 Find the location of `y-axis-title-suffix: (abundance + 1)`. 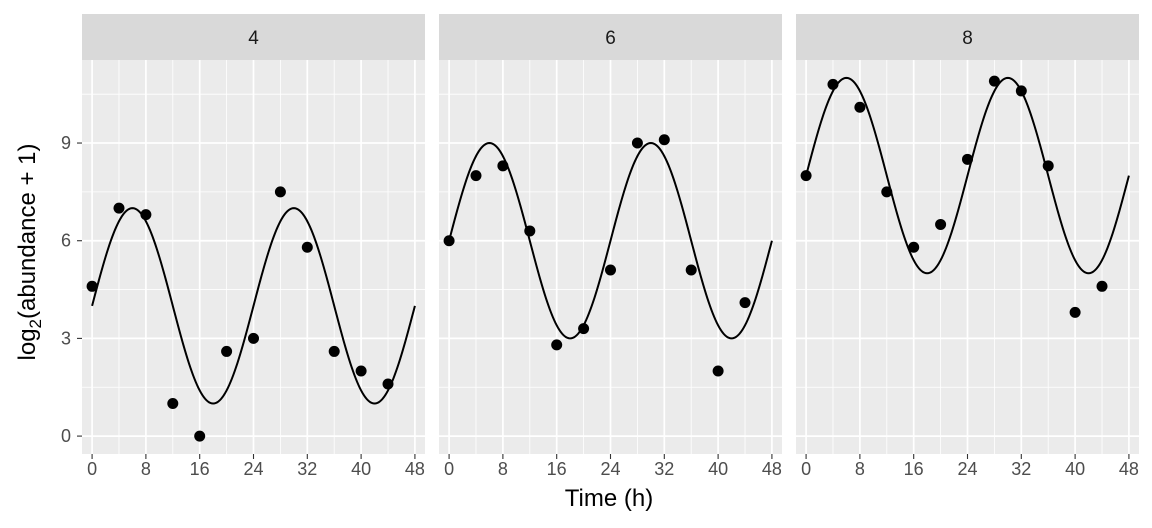

y-axis-title-suffix: (abundance + 1) is located at coordinates (27, 231).